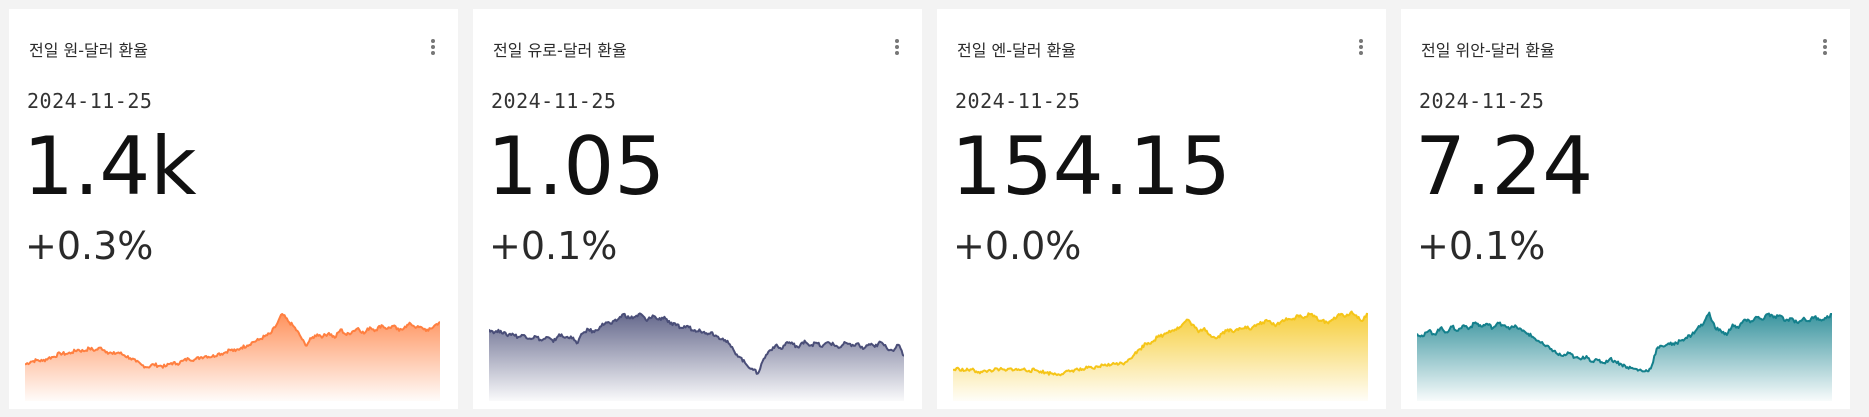 This screenshot has width=1869, height=417. What do you see at coordinates (1504, 166) in the screenshot?
I see `card-value: 7.24` at bounding box center [1504, 166].